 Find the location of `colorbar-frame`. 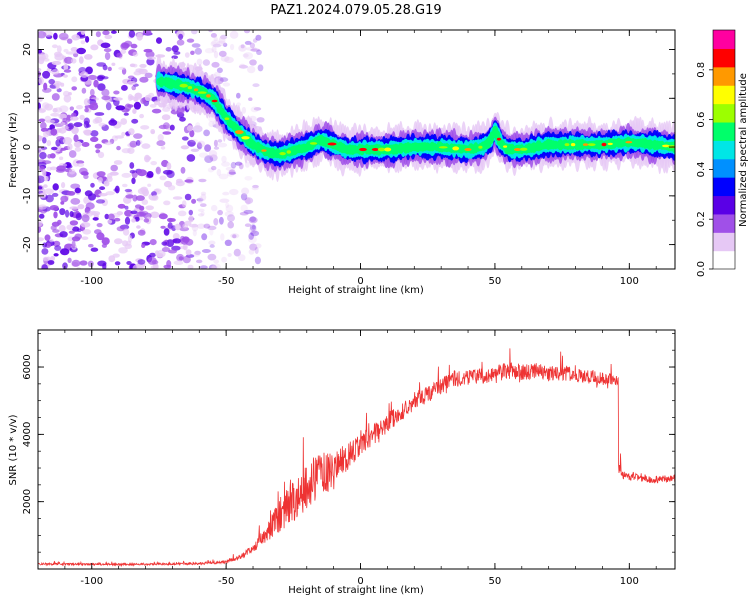

colorbar-frame is located at coordinates (724, 149).